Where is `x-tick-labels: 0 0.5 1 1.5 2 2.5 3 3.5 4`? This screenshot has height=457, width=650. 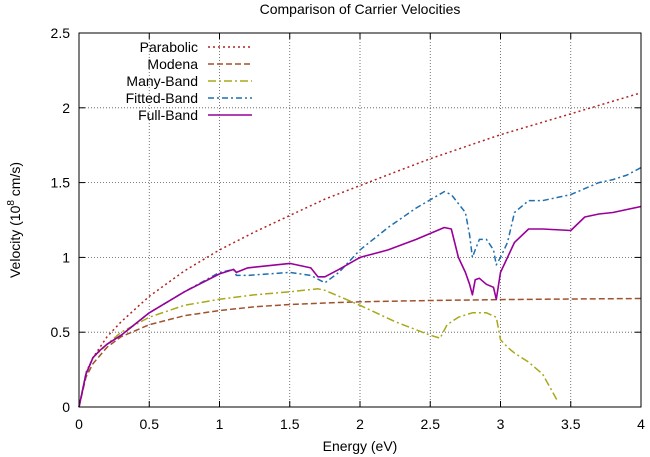 x-tick-labels: 0 0.5 1 1.5 2 2.5 3 3.5 4 is located at coordinates (360, 424).